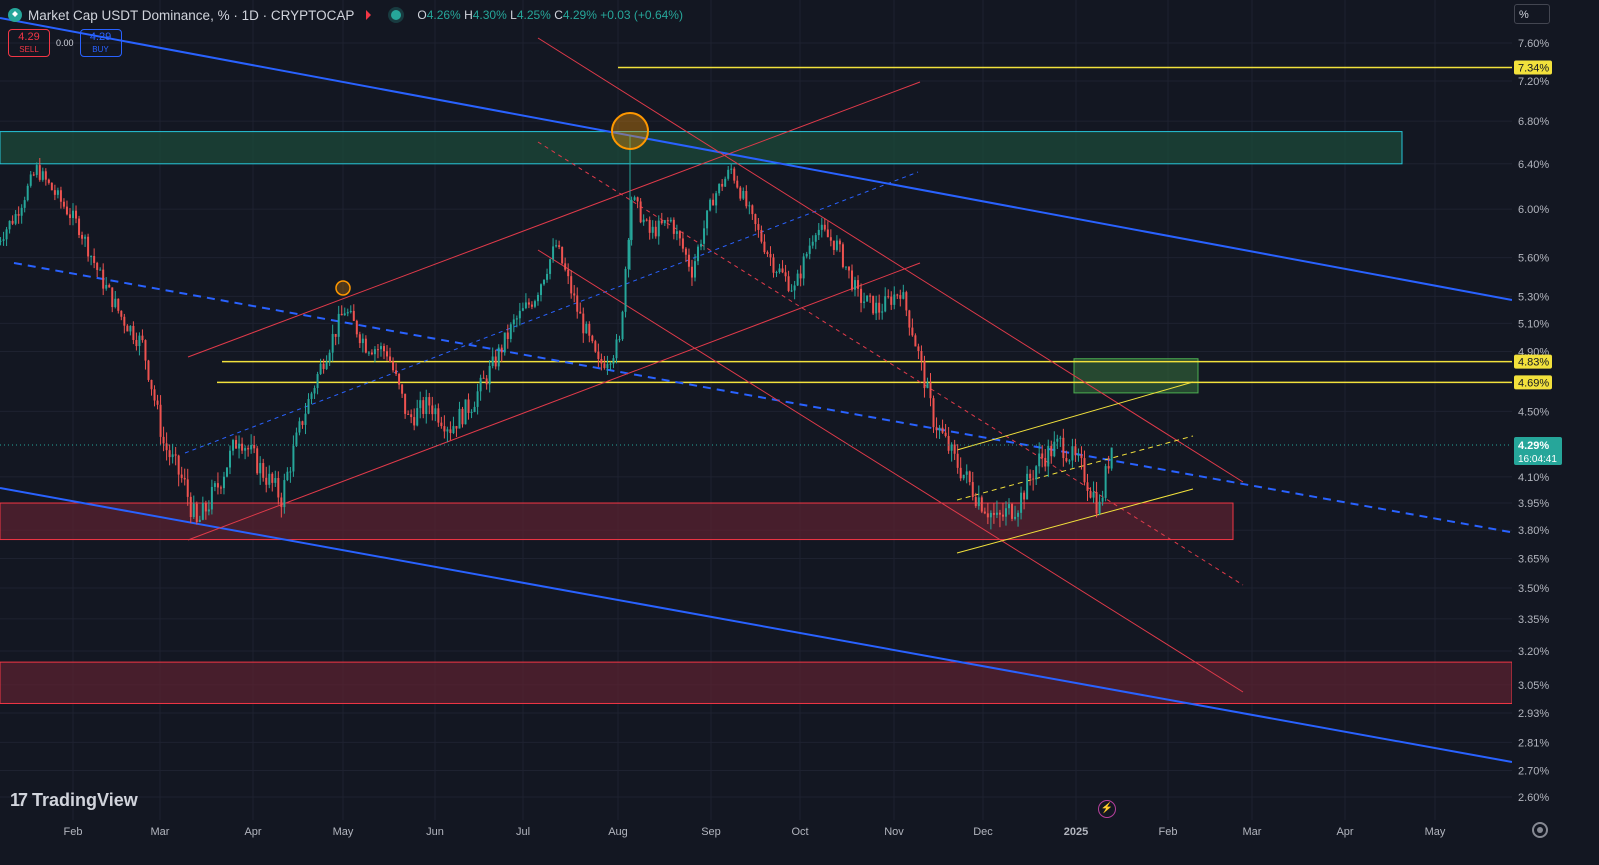 This screenshot has height=865, width=1599. What do you see at coordinates (799, 832) in the screenshot?
I see `x-tick-label: Oct` at bounding box center [799, 832].